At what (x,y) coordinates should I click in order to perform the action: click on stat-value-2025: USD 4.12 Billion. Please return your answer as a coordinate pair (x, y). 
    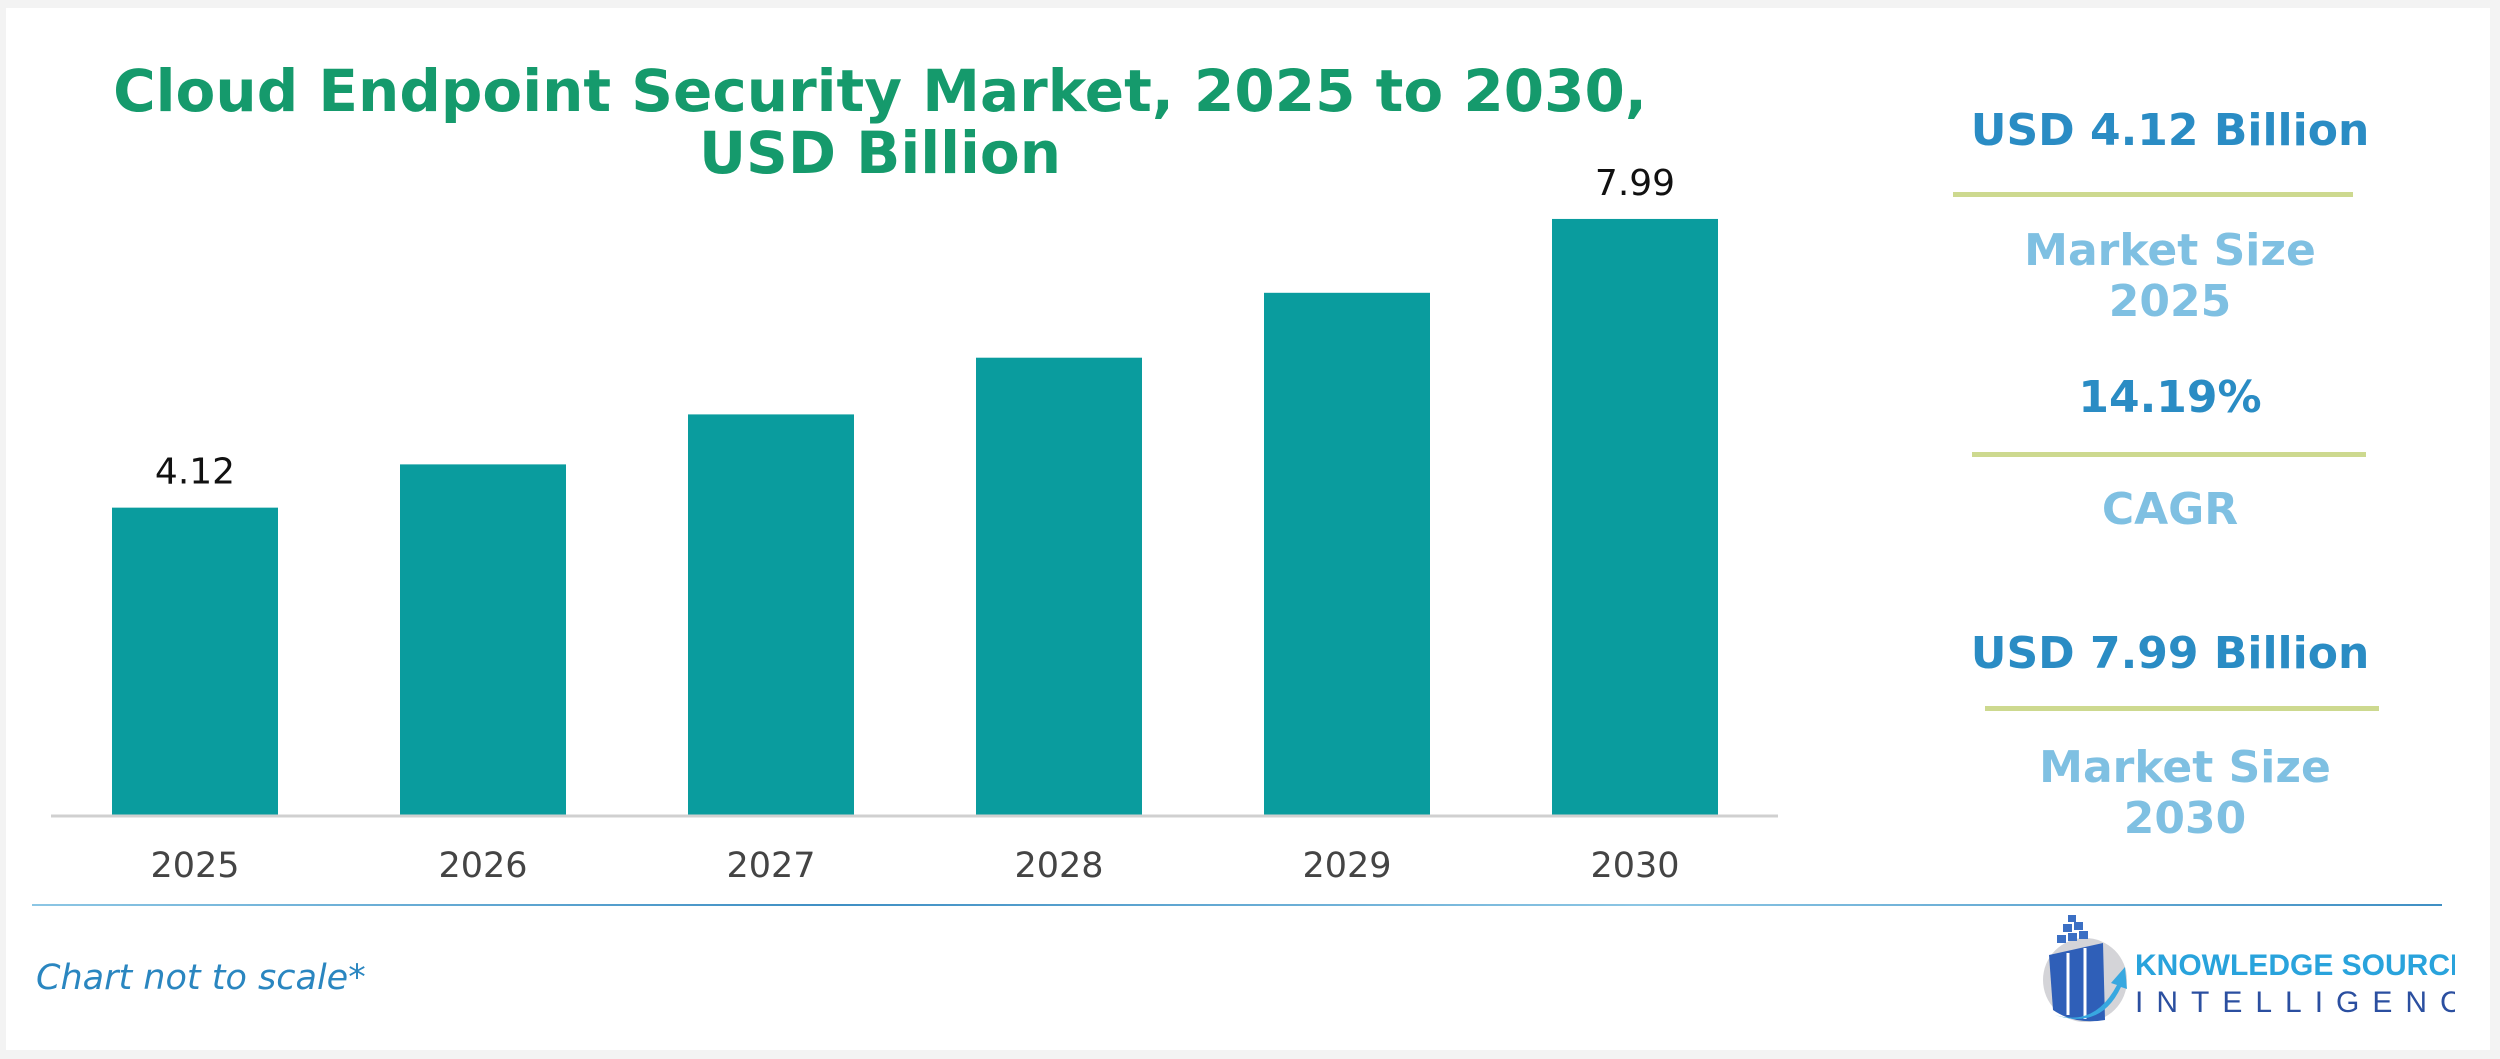
    Looking at the image, I should click on (2170, 130).